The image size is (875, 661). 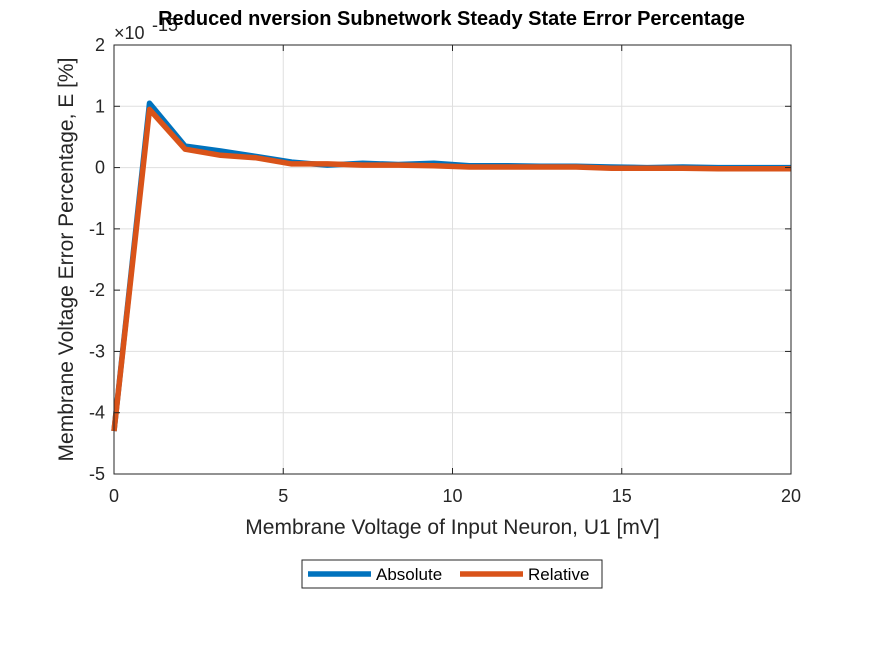 What do you see at coordinates (66, 260) in the screenshot?
I see `y-axis-label: Membrane Voltage Error Percentage, E [%]` at bounding box center [66, 260].